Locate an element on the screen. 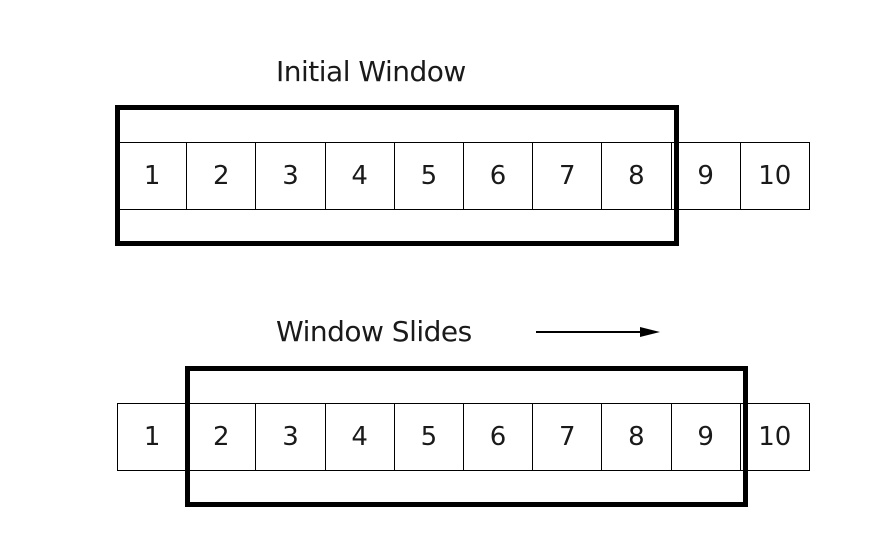 Image resolution: width=896 pixels, height=542 pixels. initial-window-caption: Initial Window is located at coordinates (371, 71).